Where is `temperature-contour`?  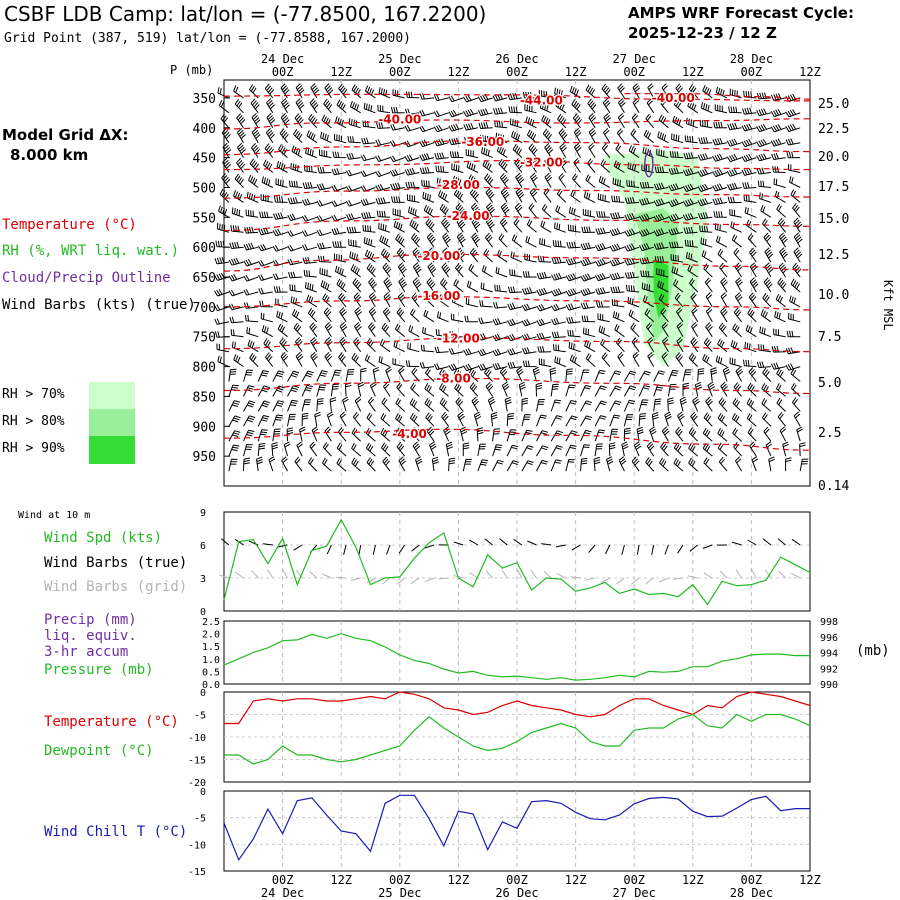
temperature-contour is located at coordinates (517, 148).